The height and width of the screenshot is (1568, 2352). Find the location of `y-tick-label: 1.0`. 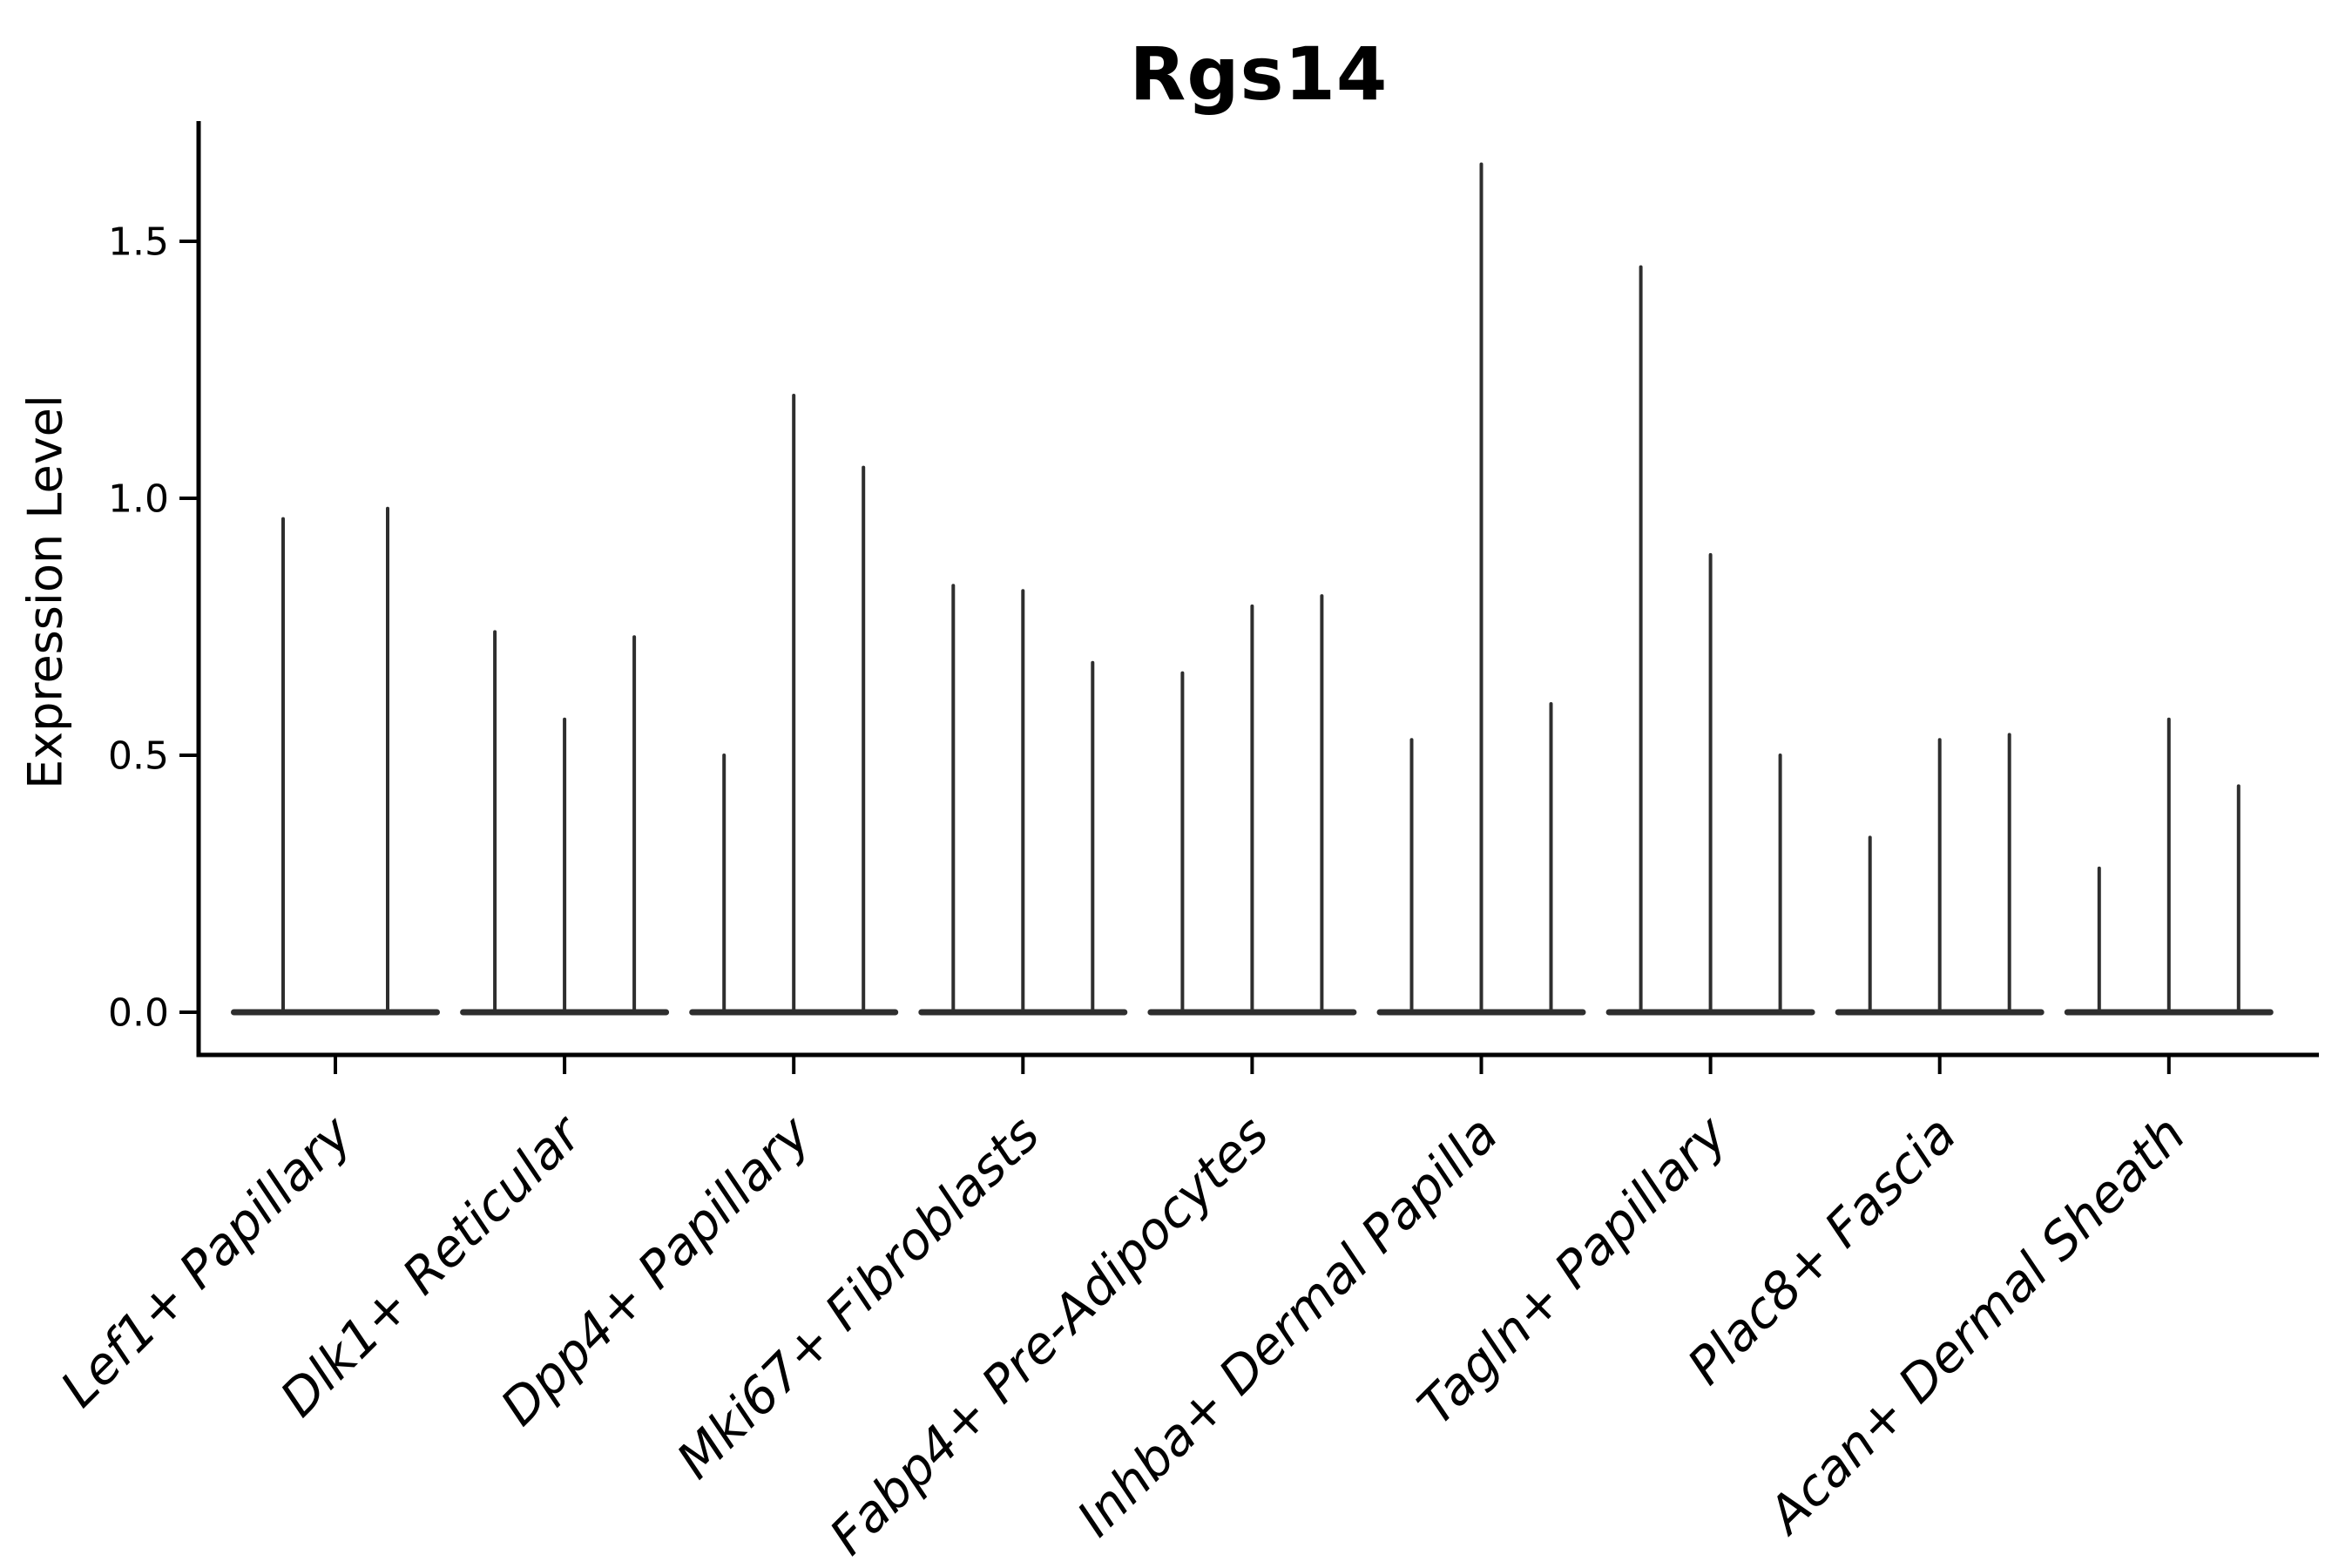

y-tick-label: 1.0 is located at coordinates (138, 499).